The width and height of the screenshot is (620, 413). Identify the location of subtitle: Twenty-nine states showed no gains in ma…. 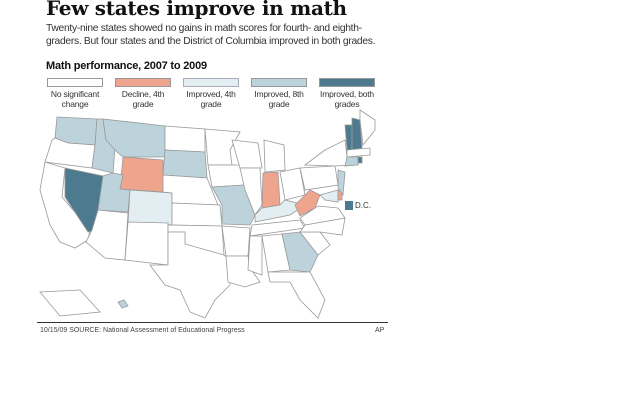
(211, 35).